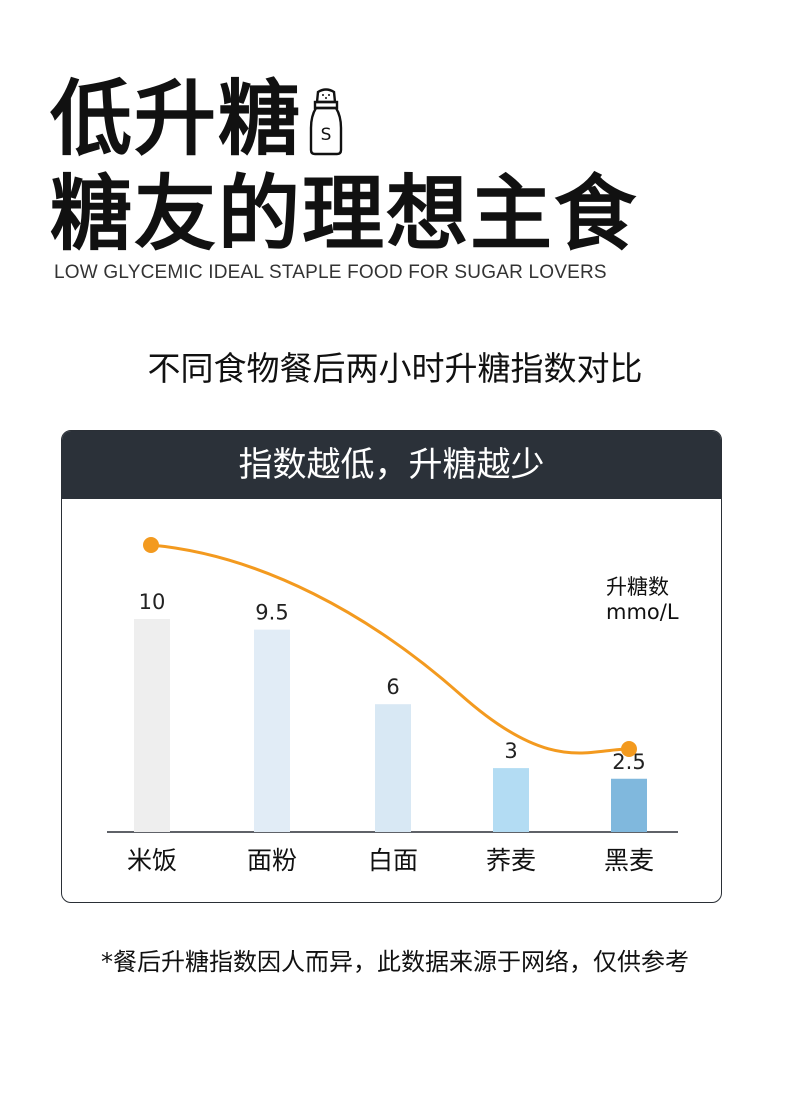 This screenshot has width=790, height=1119. What do you see at coordinates (152, 602) in the screenshot?
I see `value-label-1: 10` at bounding box center [152, 602].